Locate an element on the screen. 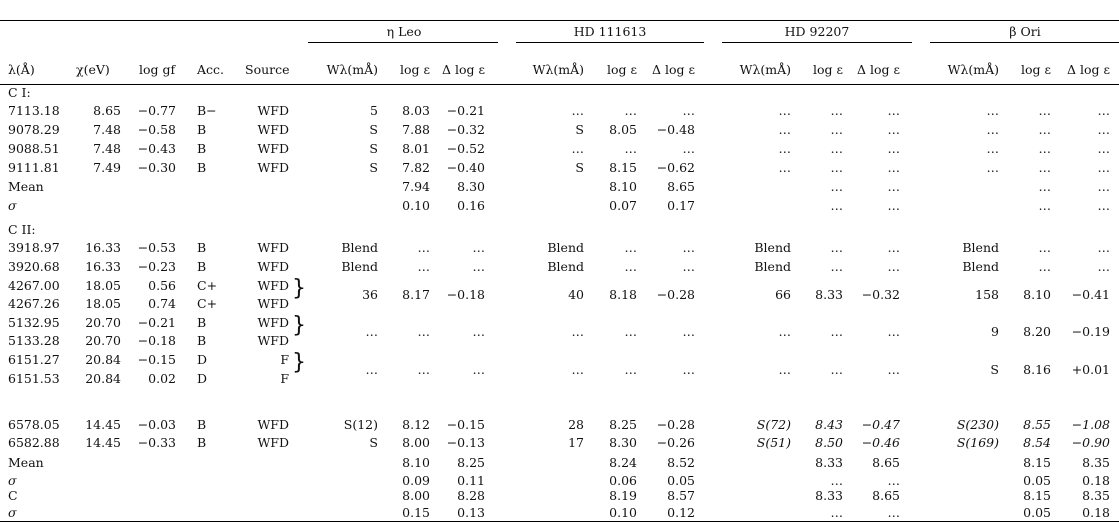 This screenshot has height=522, width=1119. eqwidth-cell: S(72) is located at coordinates (773, 424).